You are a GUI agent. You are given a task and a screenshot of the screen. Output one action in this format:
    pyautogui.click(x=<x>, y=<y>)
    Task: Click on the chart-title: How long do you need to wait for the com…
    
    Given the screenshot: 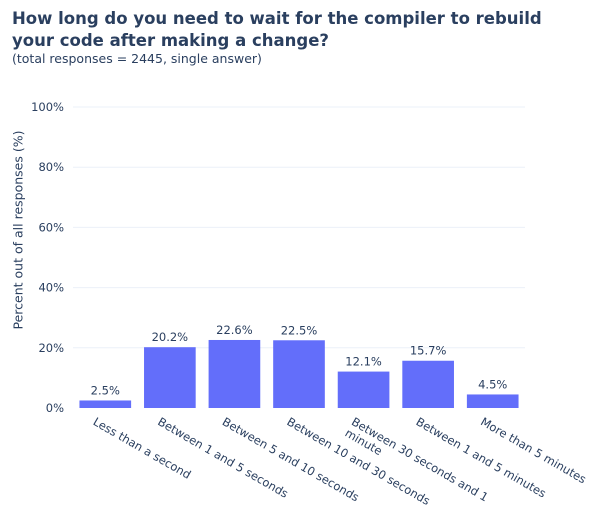 What is the action you would take?
    pyautogui.click(x=277, y=29)
    